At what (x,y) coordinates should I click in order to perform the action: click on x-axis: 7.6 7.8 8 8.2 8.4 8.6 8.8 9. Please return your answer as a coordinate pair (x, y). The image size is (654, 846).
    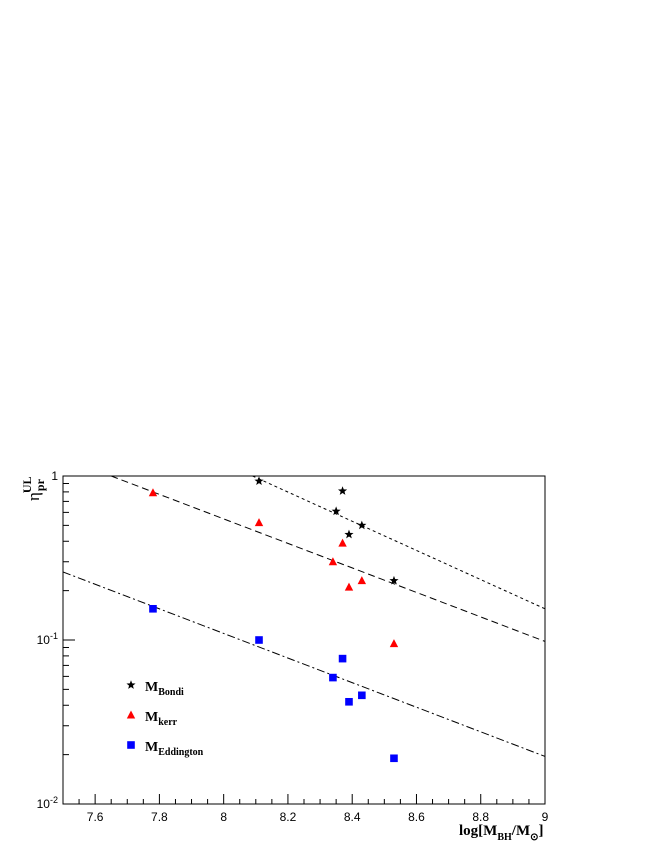
    Looking at the image, I should click on (305, 809).